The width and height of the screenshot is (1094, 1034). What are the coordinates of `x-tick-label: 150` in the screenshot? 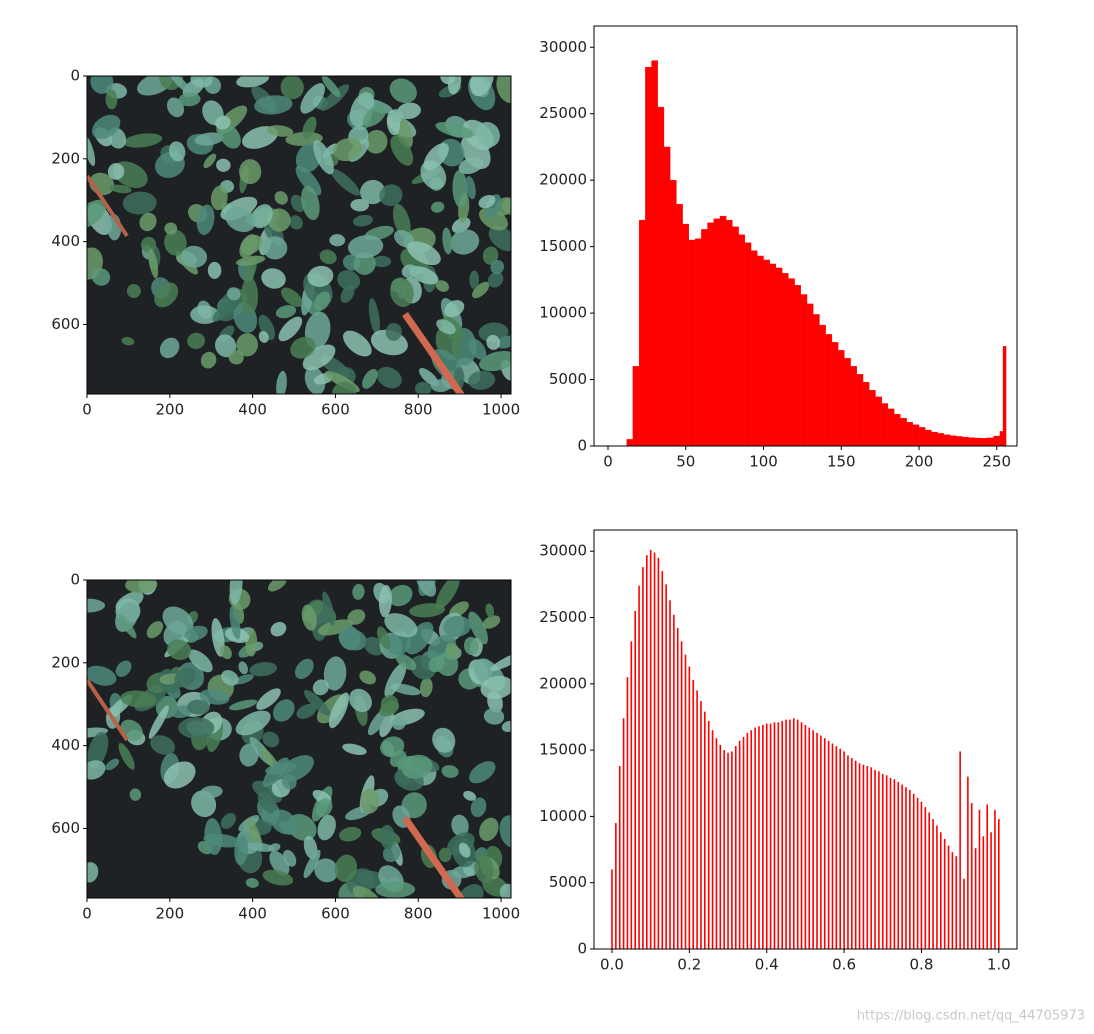 It's located at (841, 462).